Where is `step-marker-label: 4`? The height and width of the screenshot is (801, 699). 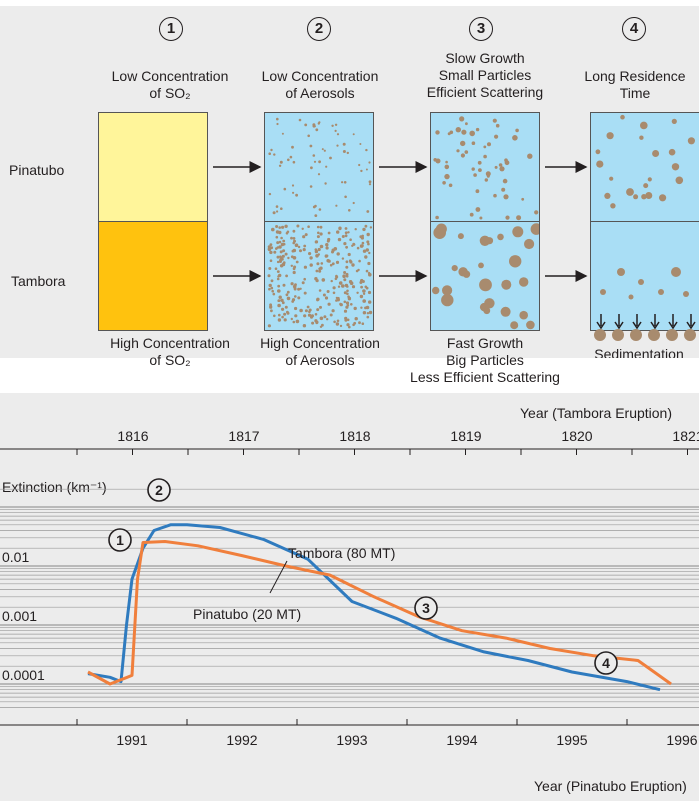 step-marker-label: 4 is located at coordinates (606, 663).